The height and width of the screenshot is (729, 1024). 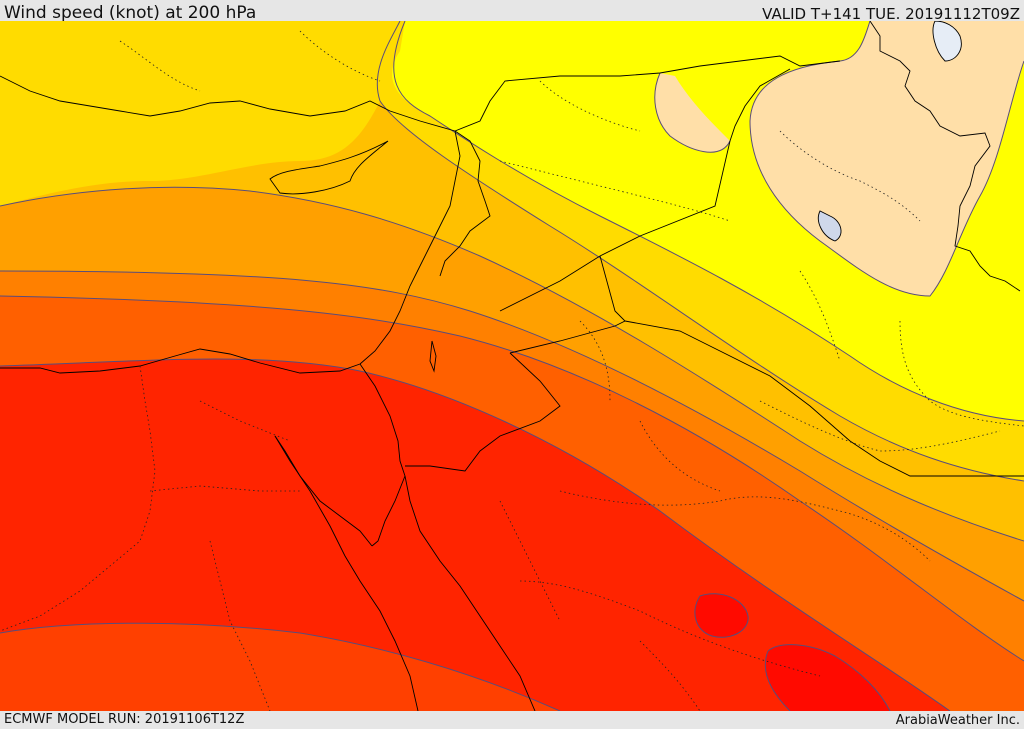 What do you see at coordinates (827, 677) in the screenshot?
I see `band-red3-blob2` at bounding box center [827, 677].